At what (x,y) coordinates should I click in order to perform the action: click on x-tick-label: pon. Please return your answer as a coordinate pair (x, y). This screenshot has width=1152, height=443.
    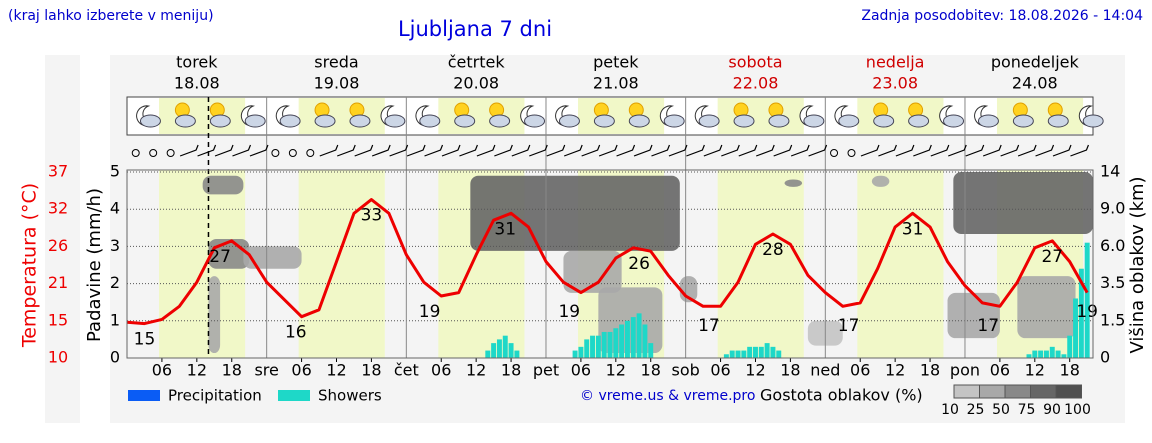
    Looking at the image, I should click on (965, 370).